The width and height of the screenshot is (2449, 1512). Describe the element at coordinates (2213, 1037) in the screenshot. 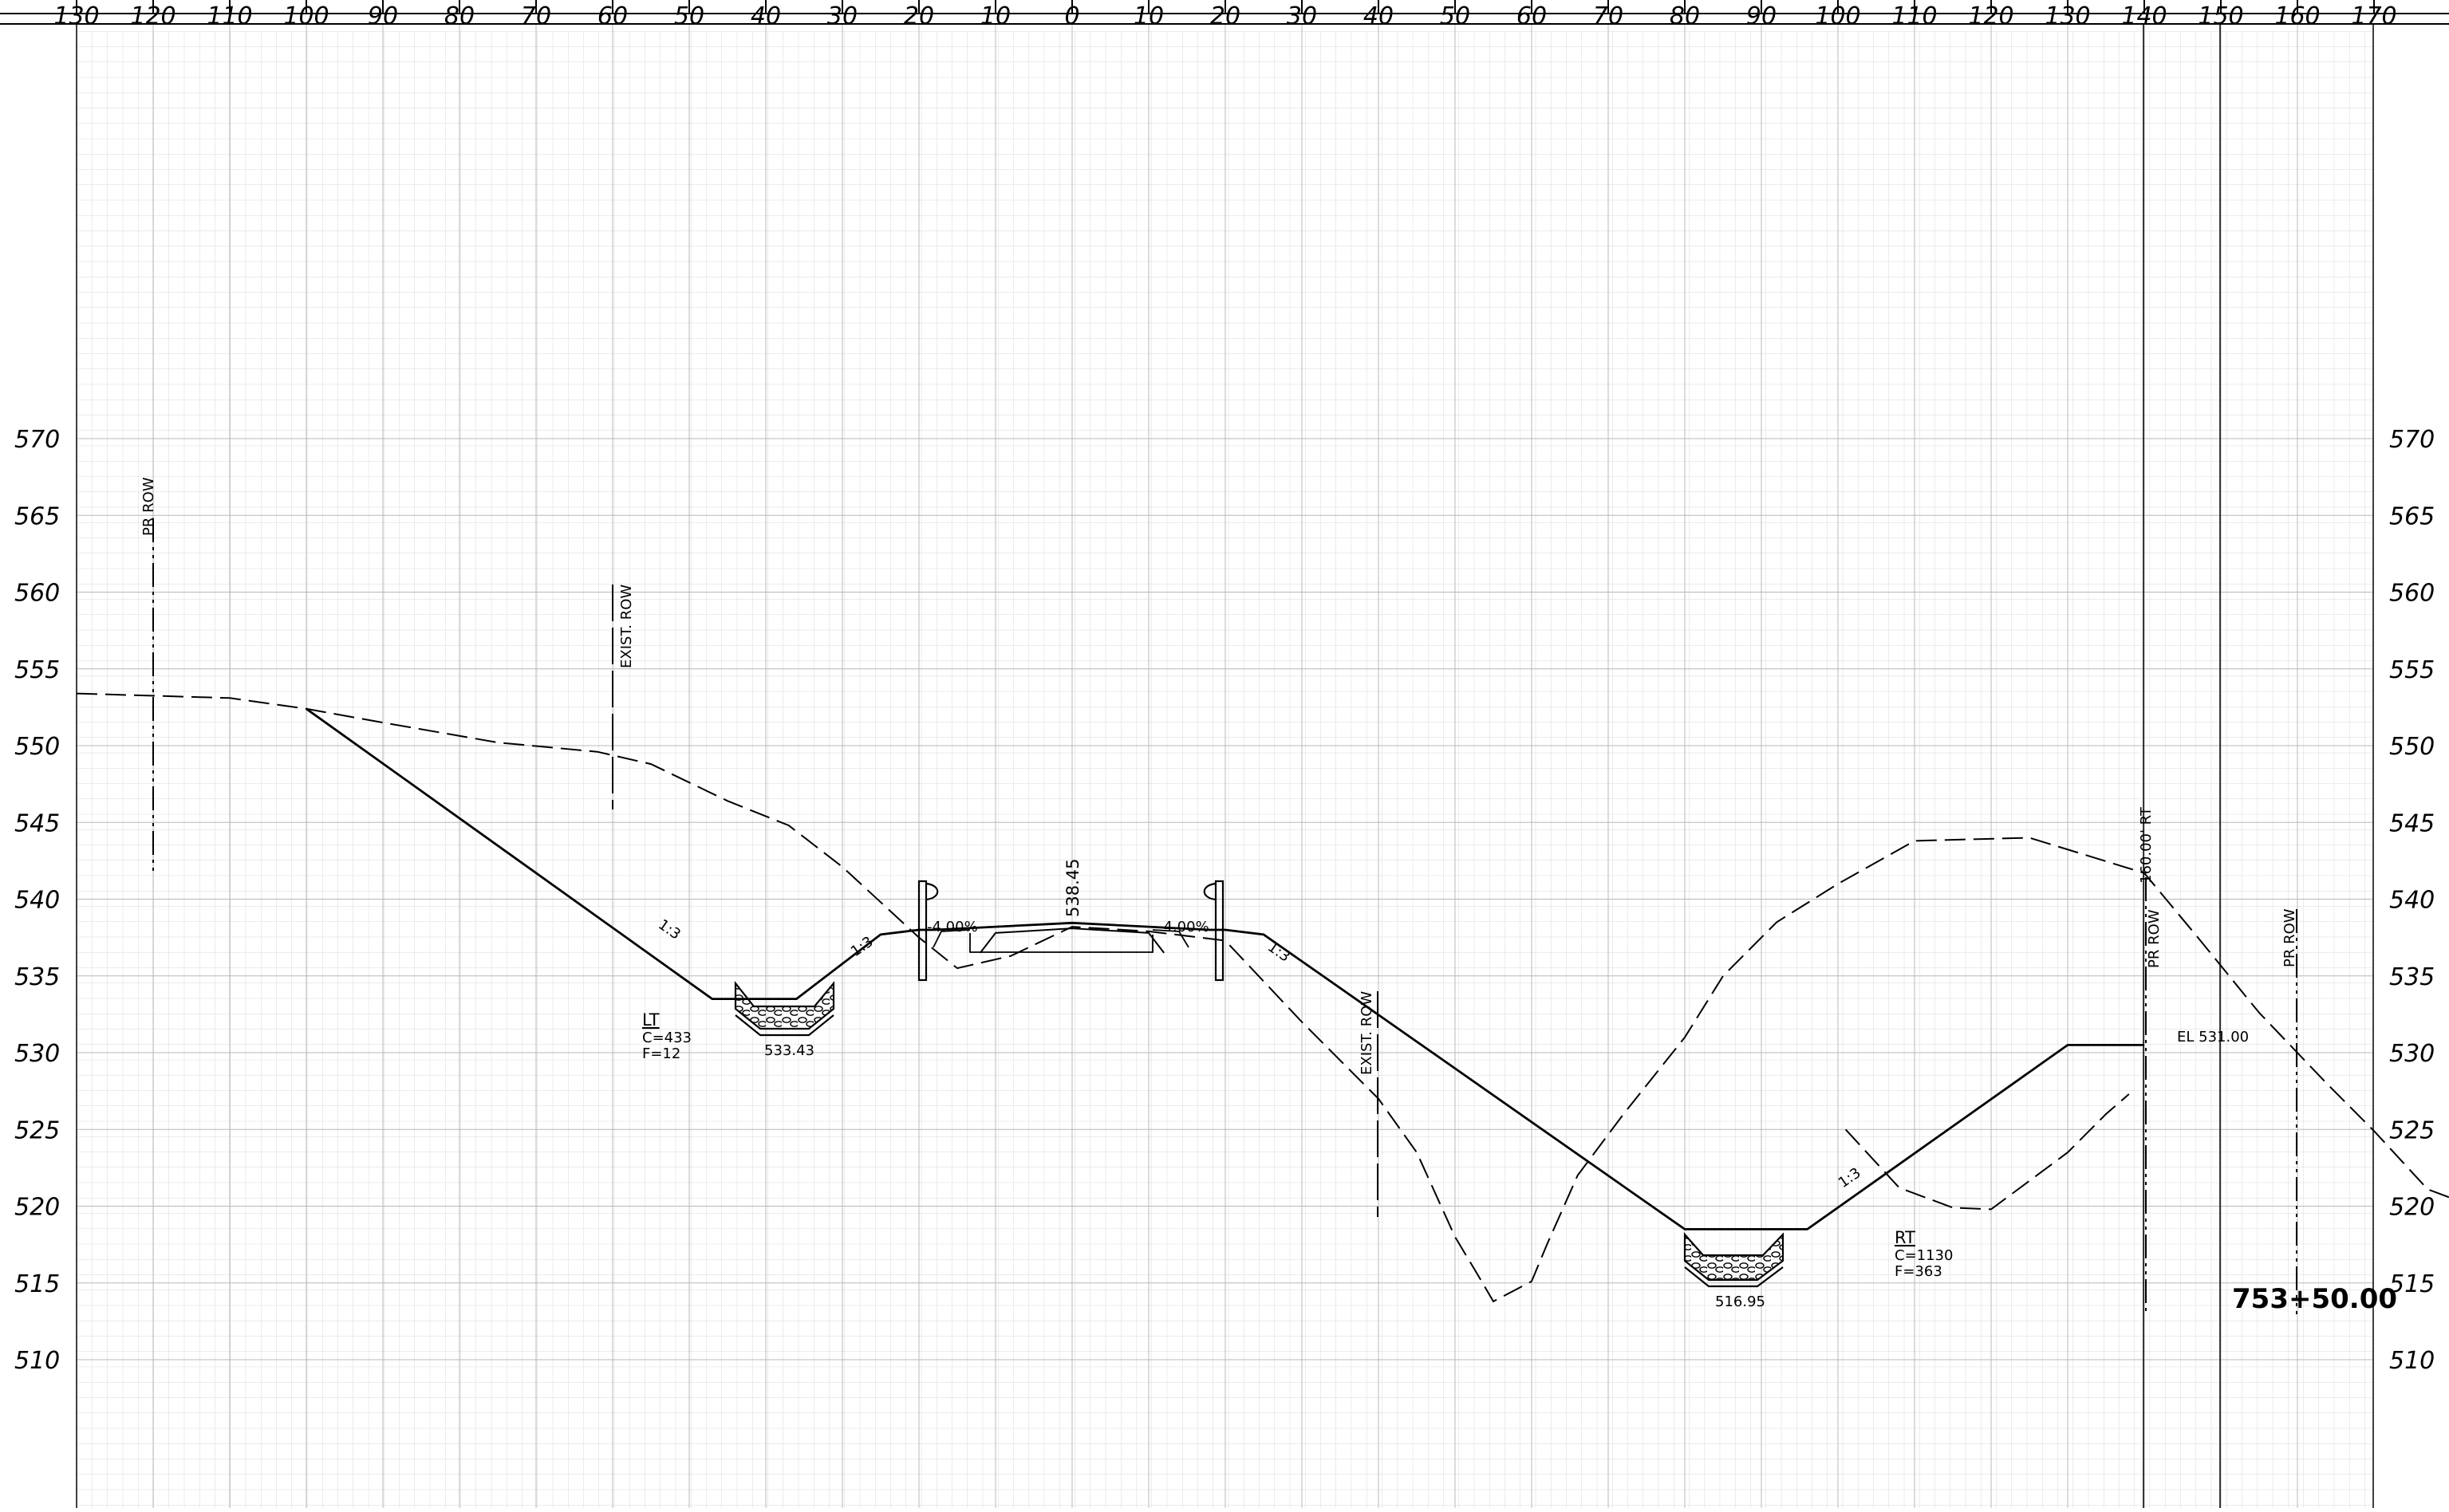

I see `el-right-label: EL 531.00` at that location.